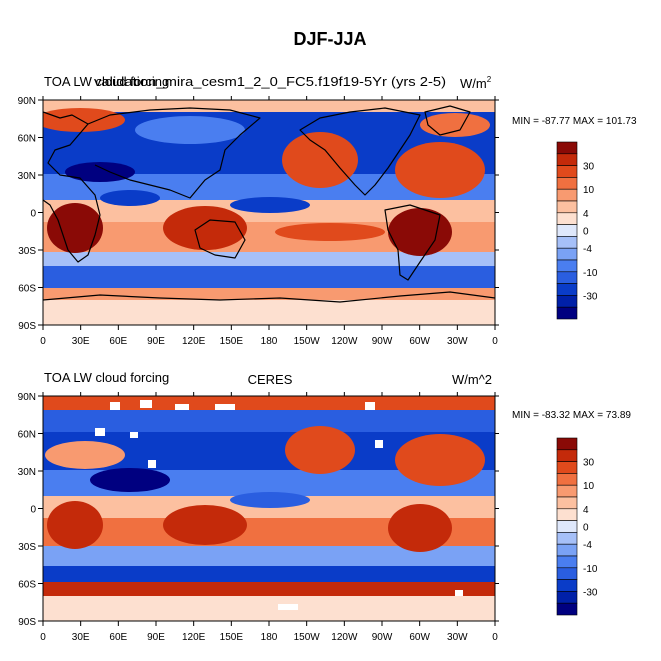  I want to click on coastline-asia, so click(174, 153).